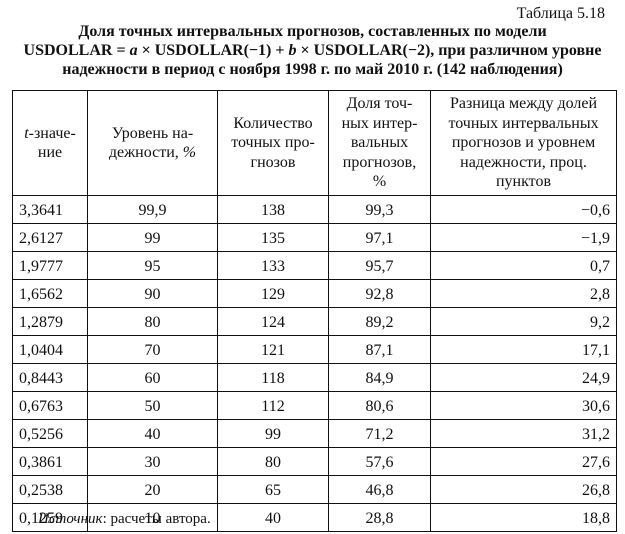  What do you see at coordinates (273, 265) in the screenshot?
I see `cell-accurate-count: 133` at bounding box center [273, 265].